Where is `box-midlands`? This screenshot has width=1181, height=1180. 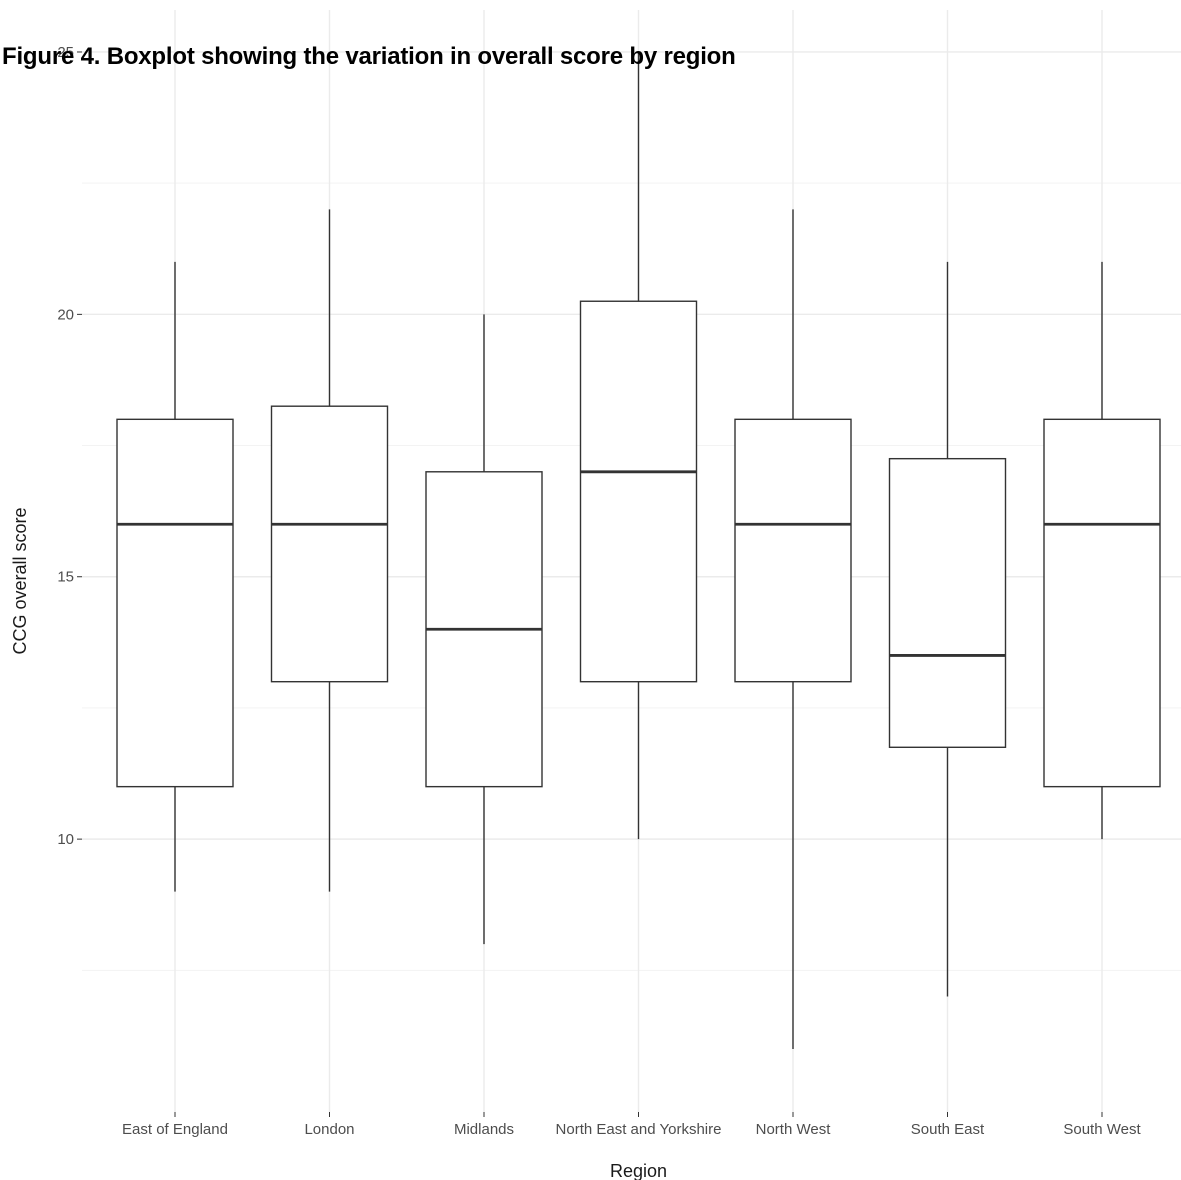
box-midlands is located at coordinates (484, 629).